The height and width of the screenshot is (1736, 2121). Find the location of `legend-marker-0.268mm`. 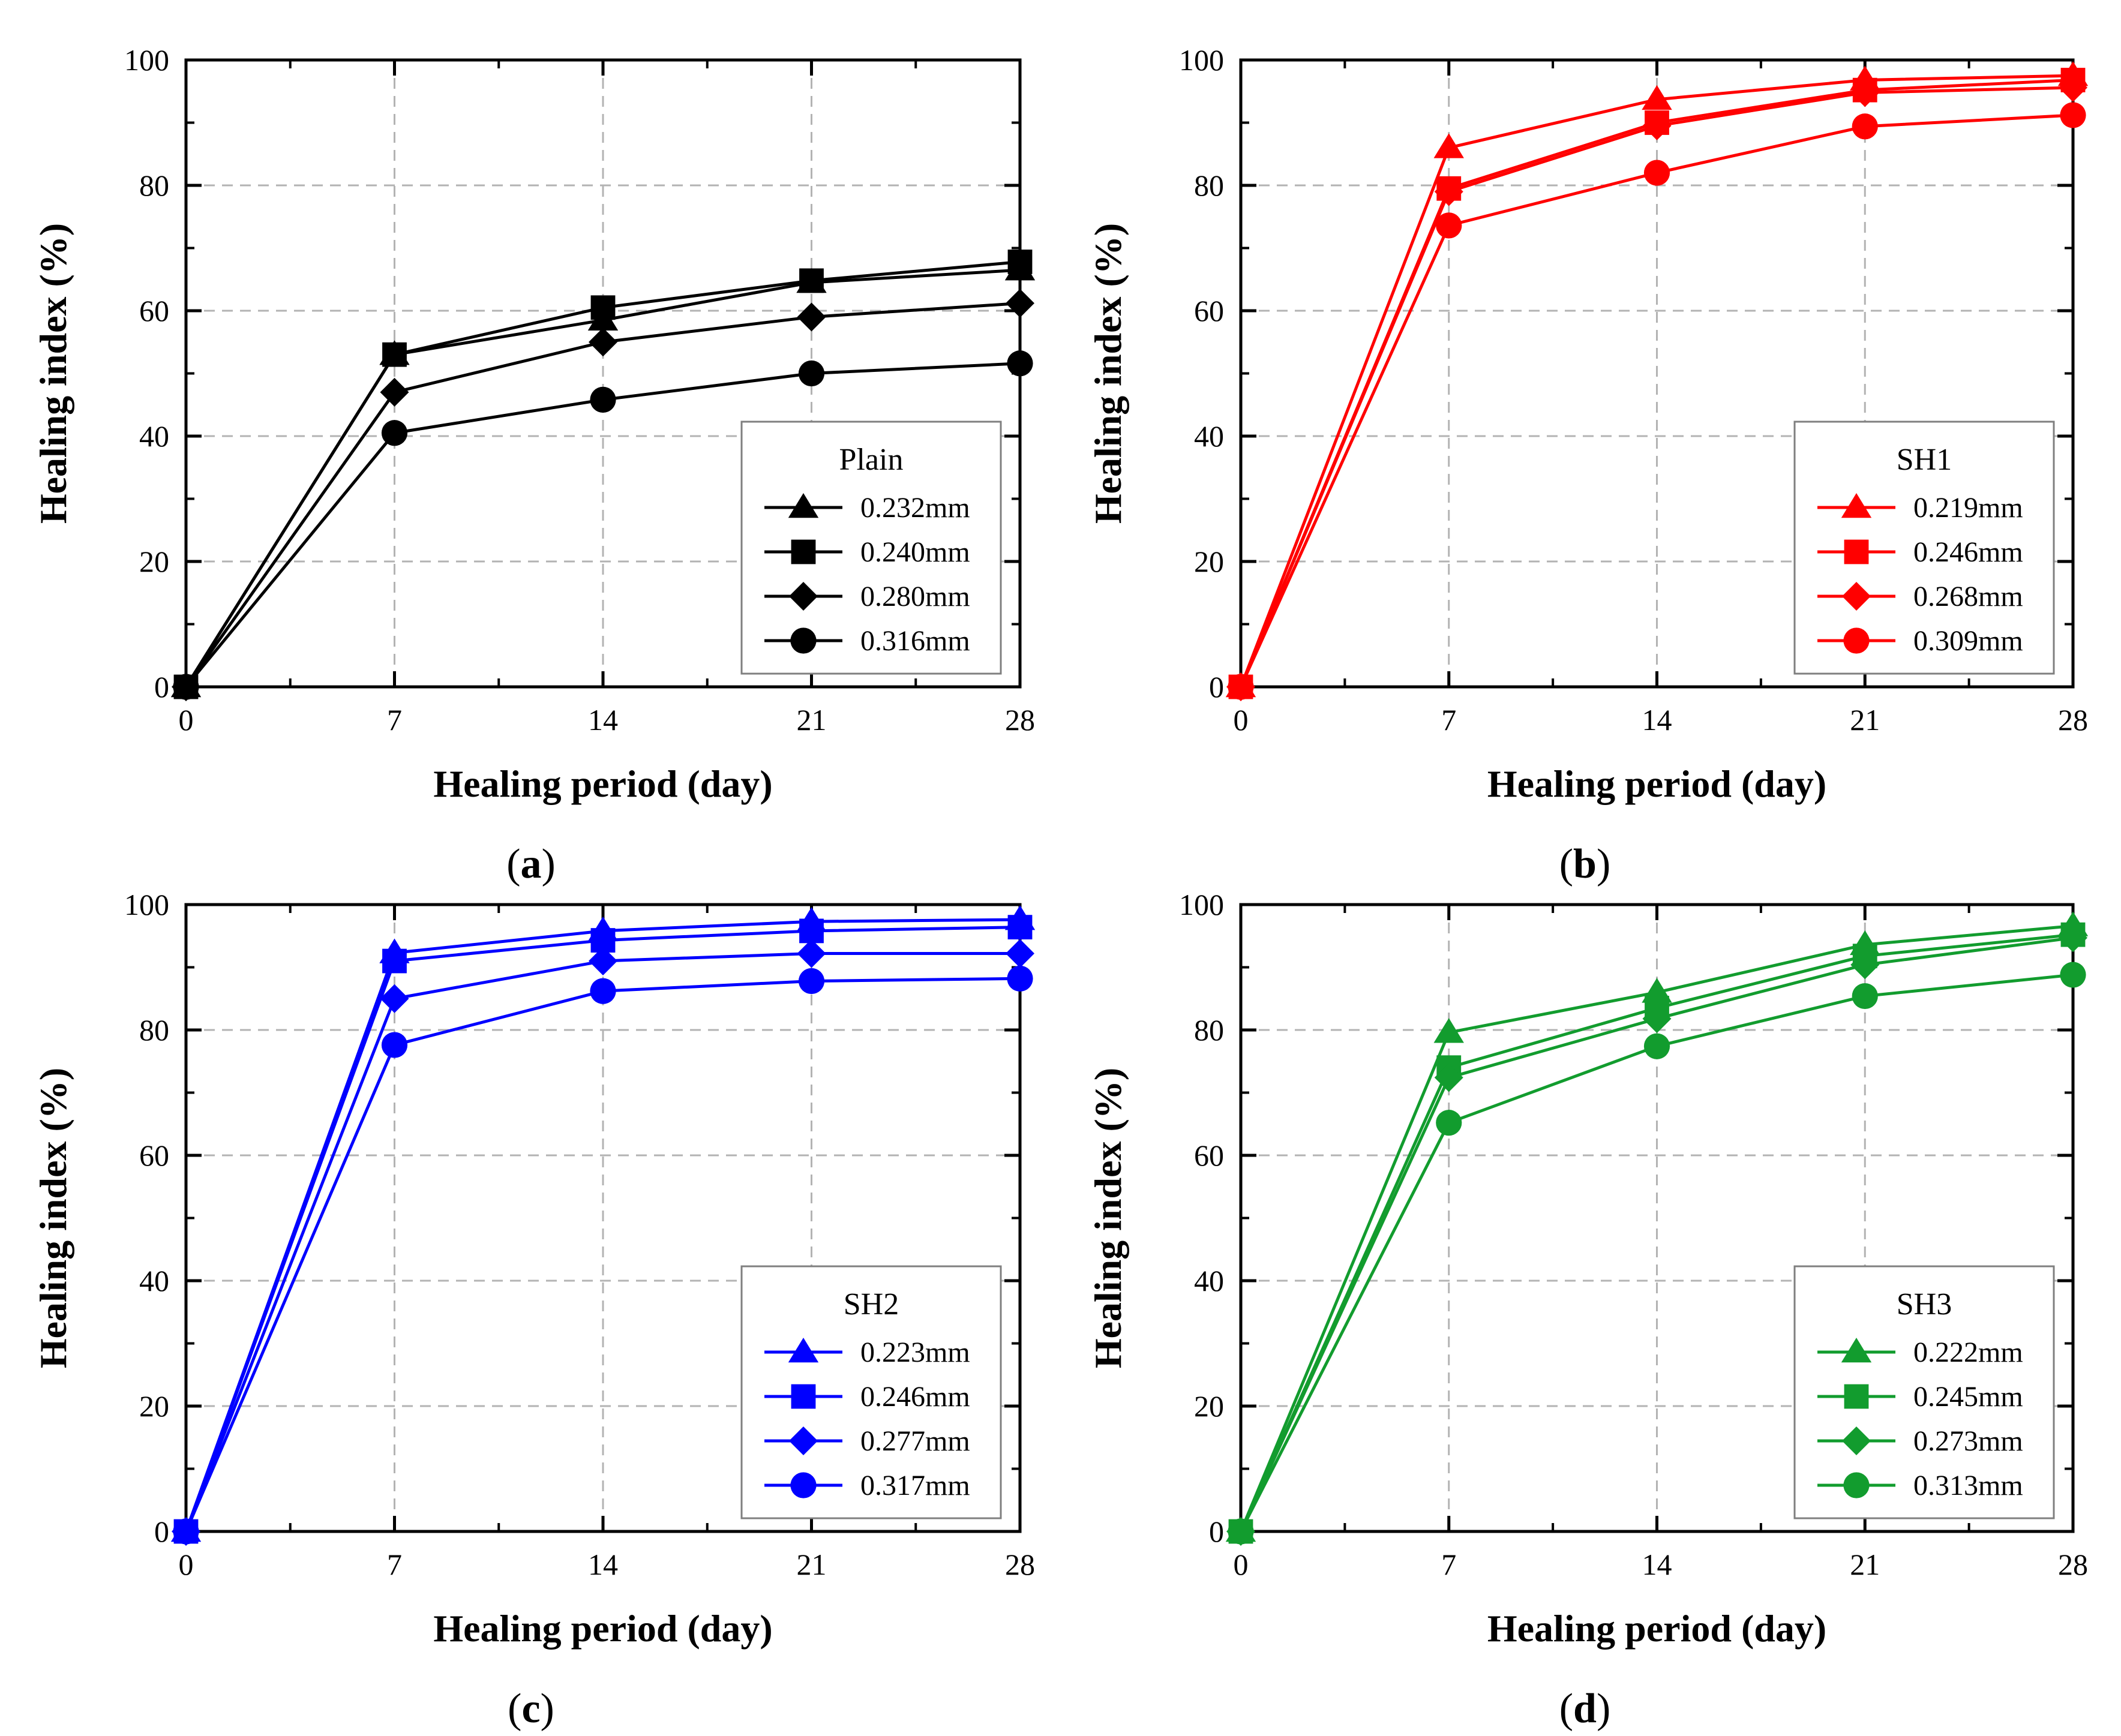

legend-marker-0.268mm is located at coordinates (1856, 596).